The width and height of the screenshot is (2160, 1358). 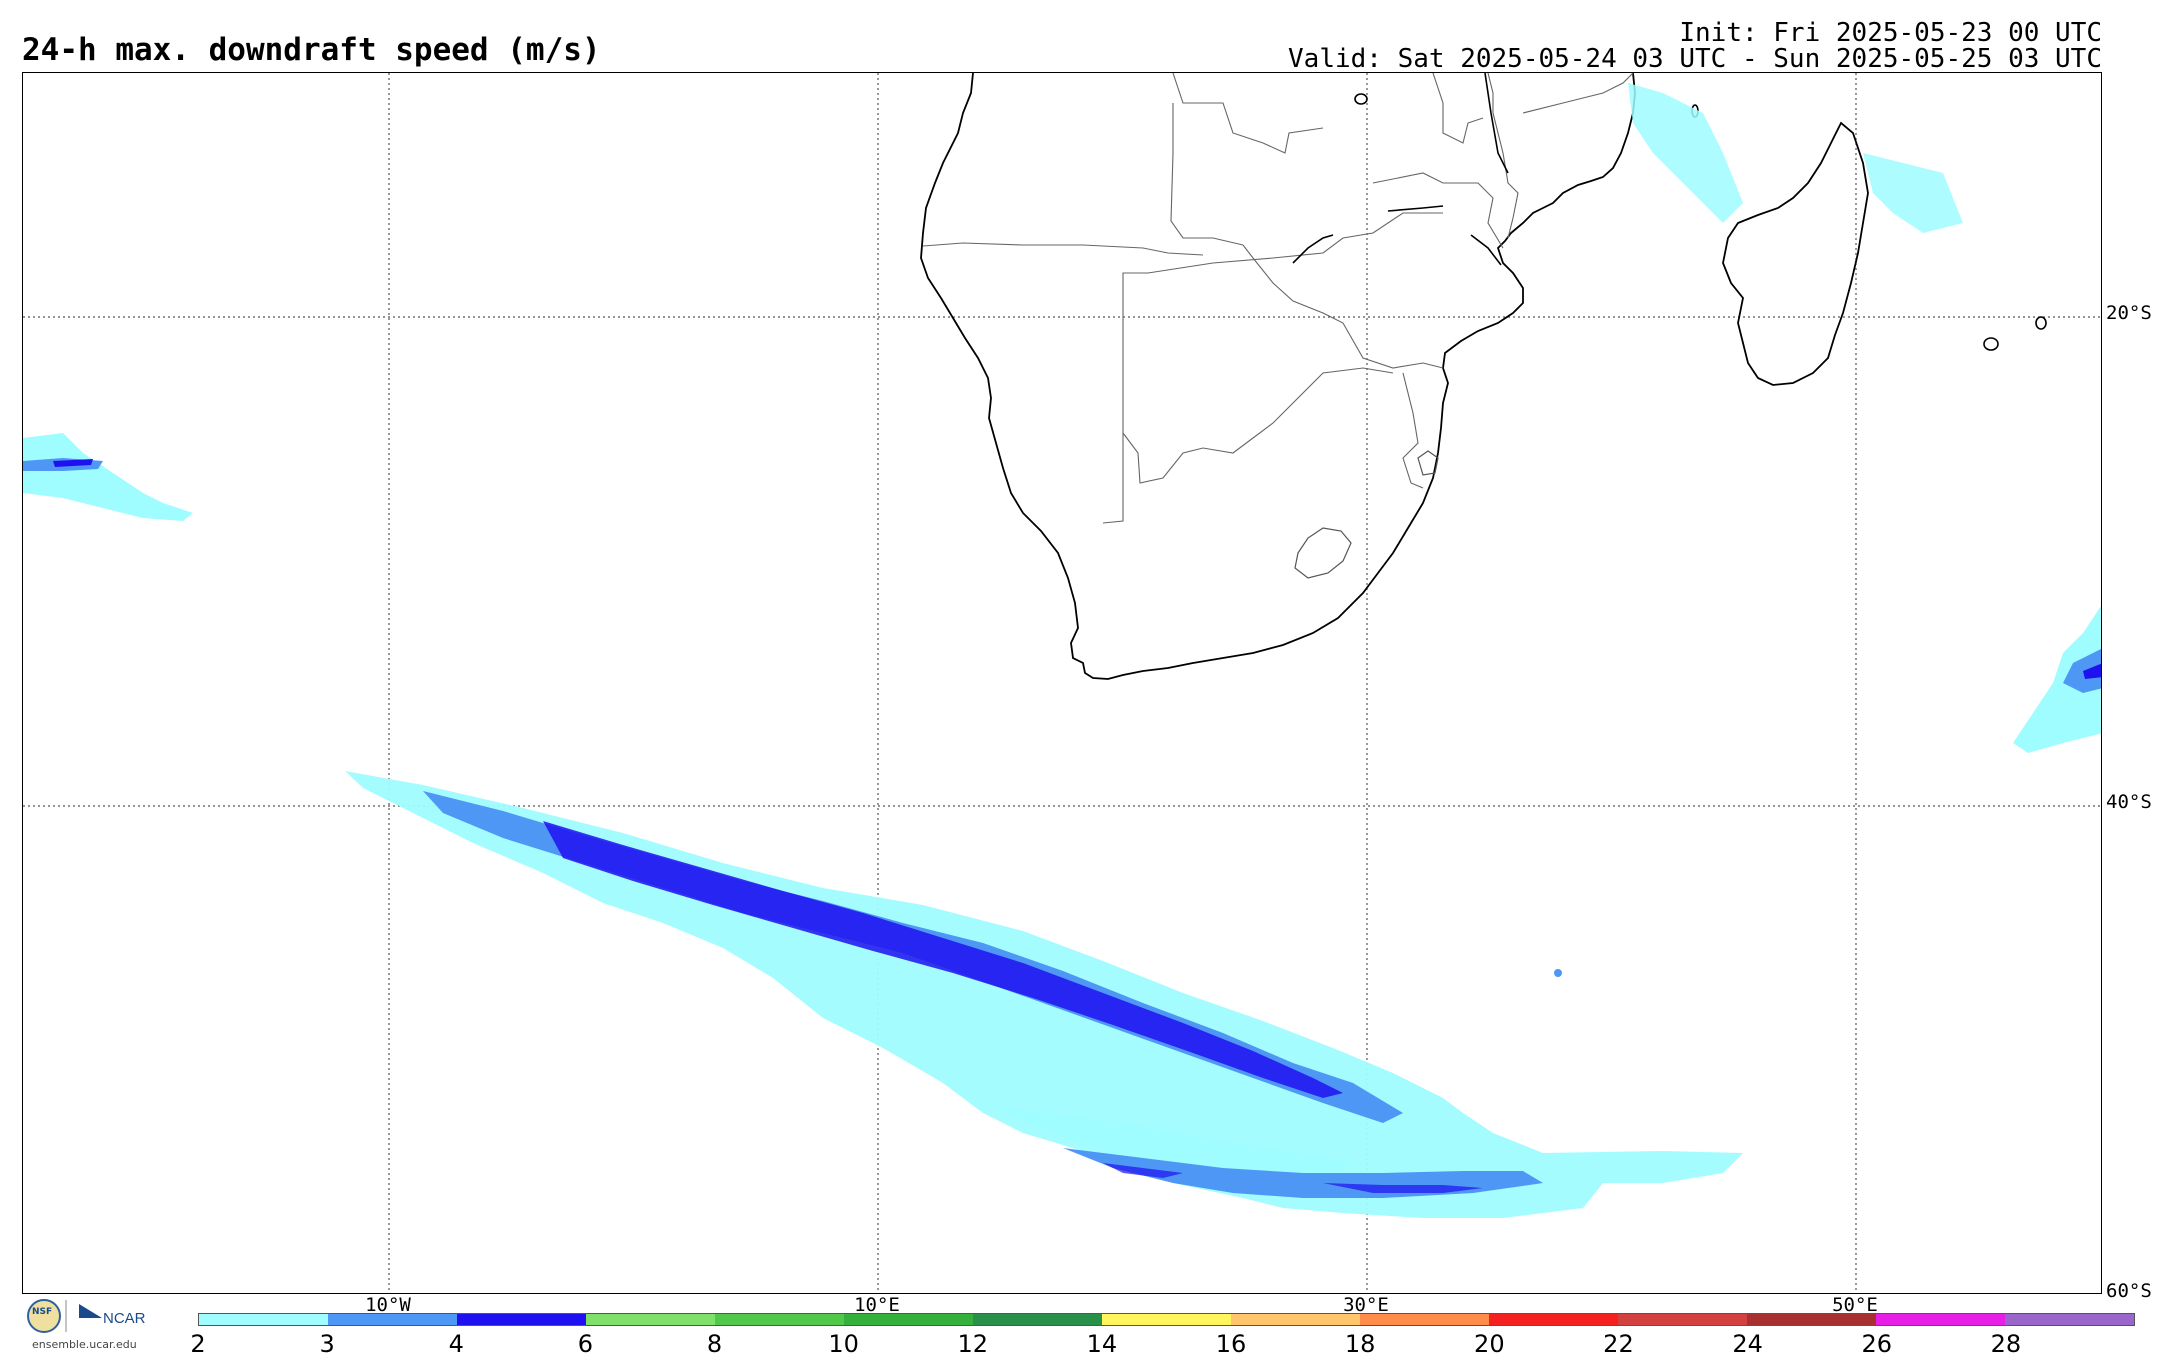 I want to click on downdraft-band-secondary, so click(x=1168, y=1143).